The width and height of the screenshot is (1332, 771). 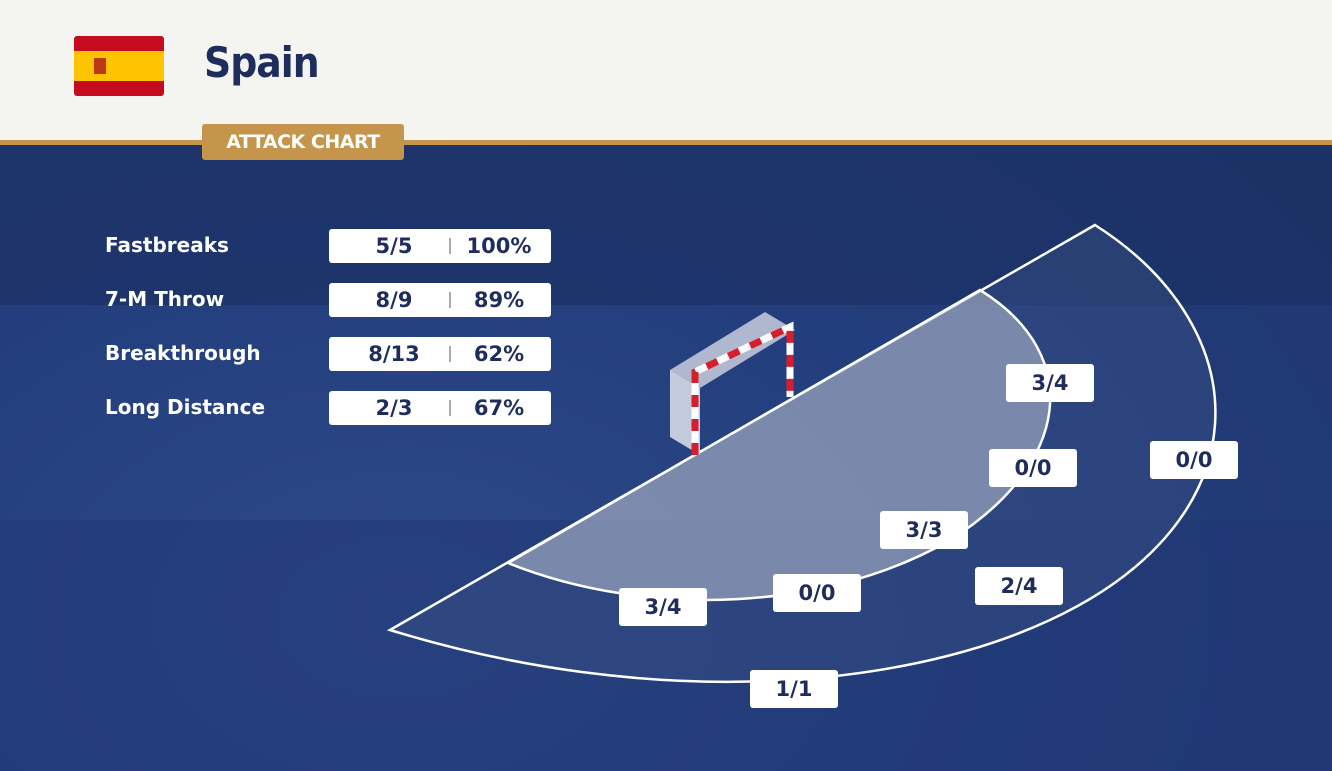 I want to click on zone-label: 1/1, so click(x=794, y=689).